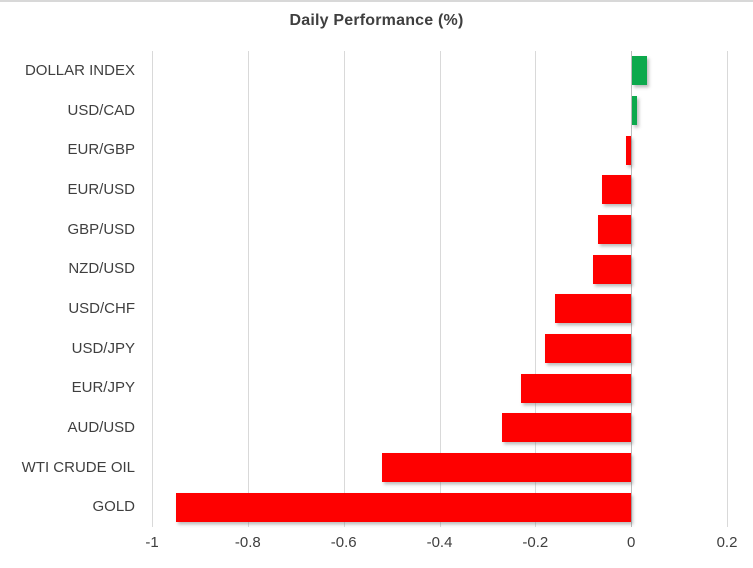 The image size is (753, 568). I want to click on category-label: USD/CHF, so click(101, 308).